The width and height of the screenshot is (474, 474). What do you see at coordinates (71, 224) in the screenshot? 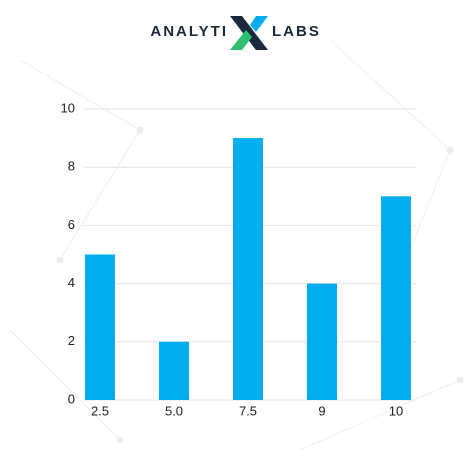
I see `y-tick-label: 6` at bounding box center [71, 224].